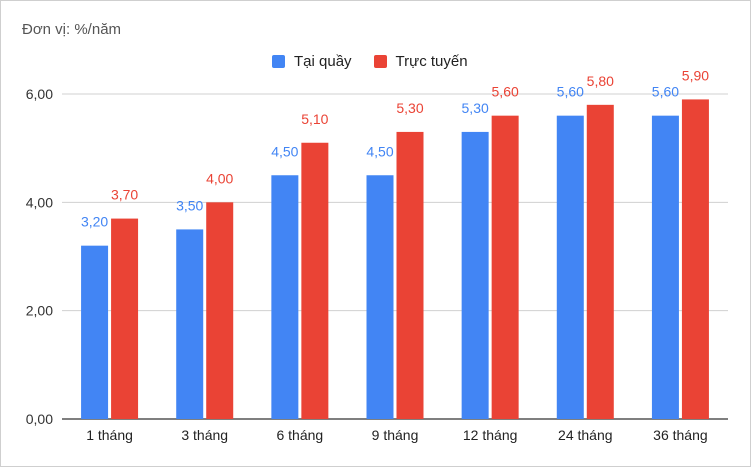 Image resolution: width=751 pixels, height=467 pixels. What do you see at coordinates (680, 435) in the screenshot?
I see `x-tick-label: 36 tháng` at bounding box center [680, 435].